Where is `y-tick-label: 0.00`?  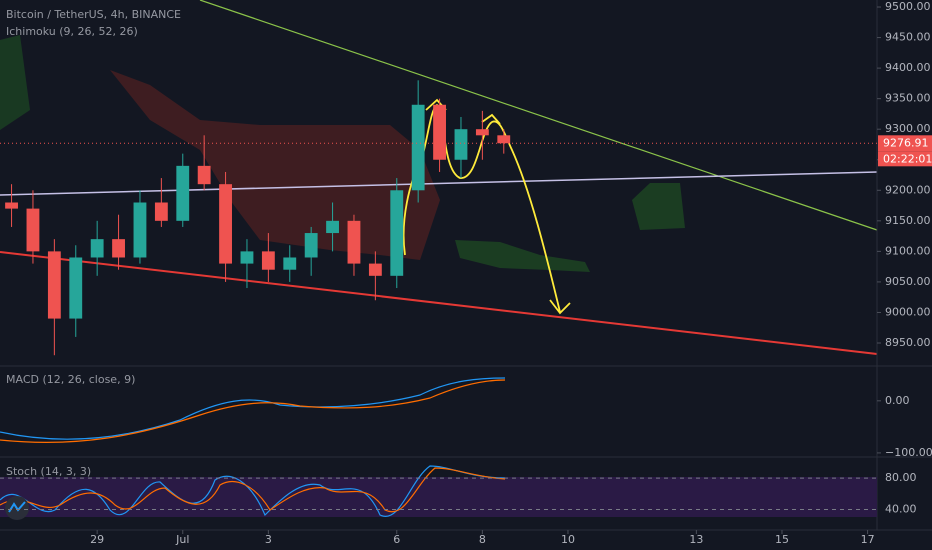
y-tick-label: 0.00 is located at coordinates (897, 400).